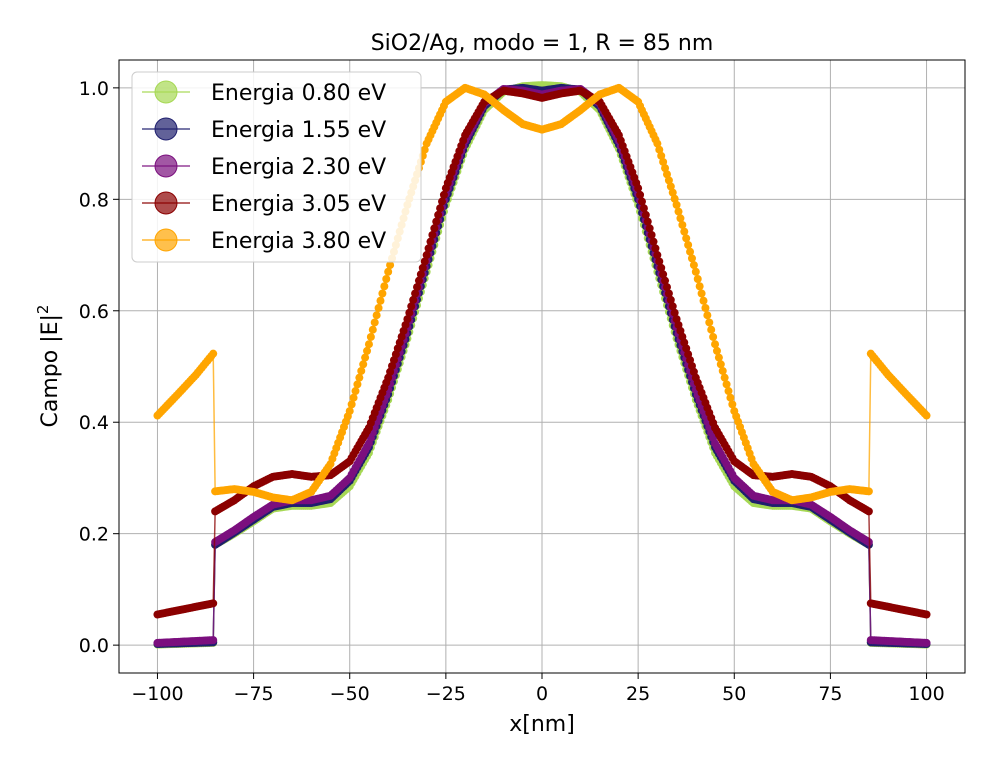  I want to click on legend-box, so click(276, 167).